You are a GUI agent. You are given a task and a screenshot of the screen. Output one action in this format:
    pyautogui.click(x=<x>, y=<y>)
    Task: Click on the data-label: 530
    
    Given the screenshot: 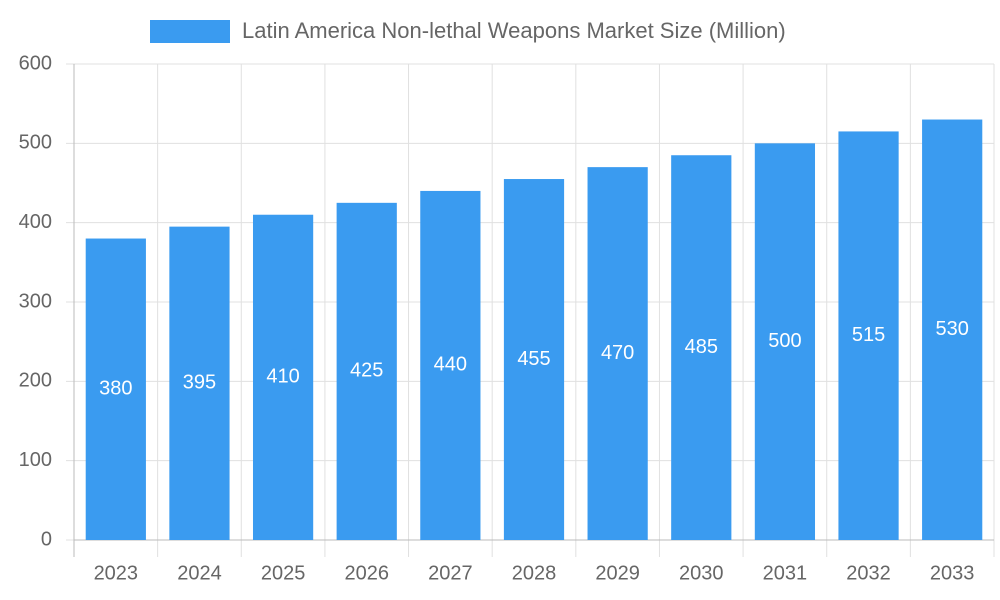 What is the action you would take?
    pyautogui.click(x=951, y=329)
    